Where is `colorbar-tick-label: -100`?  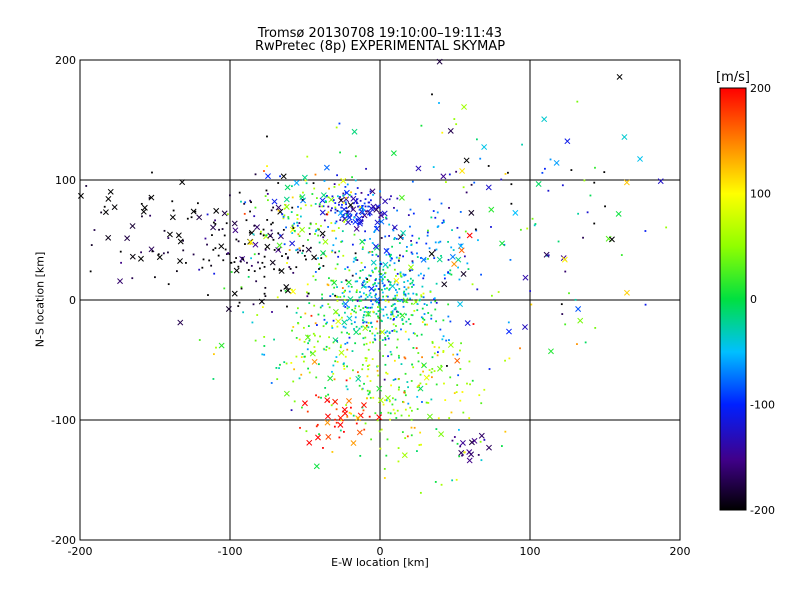
colorbar-tick-label: -100 is located at coordinates (762, 405).